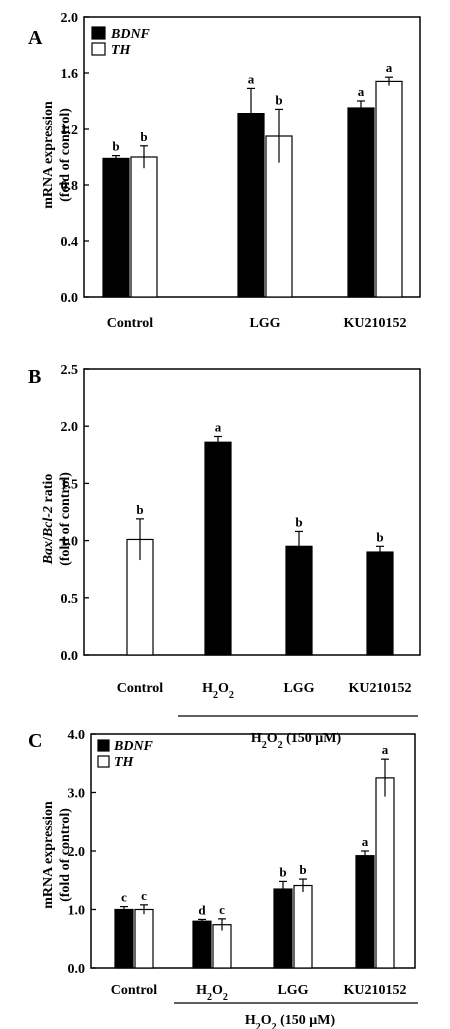 The height and width of the screenshot is (1029, 450). I want to click on panel-c-ylabel-line1: mRNA expression, so click(48, 855).